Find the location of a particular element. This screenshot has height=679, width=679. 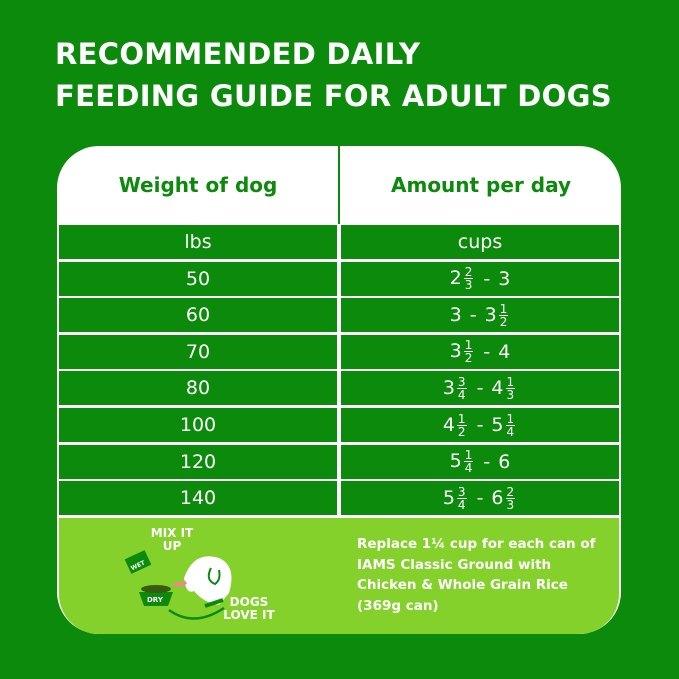

table-header: Weight of dog Amount per day is located at coordinates (339, 185).